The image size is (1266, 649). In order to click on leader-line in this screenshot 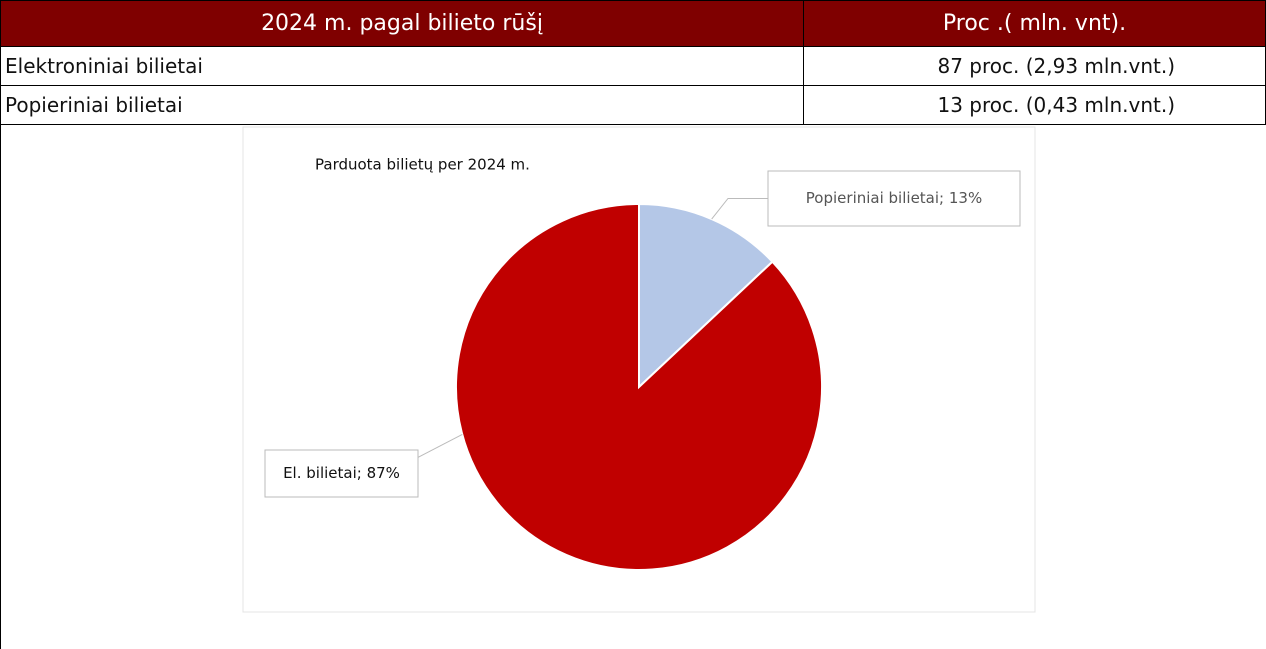, I will do `click(739, 209)`.